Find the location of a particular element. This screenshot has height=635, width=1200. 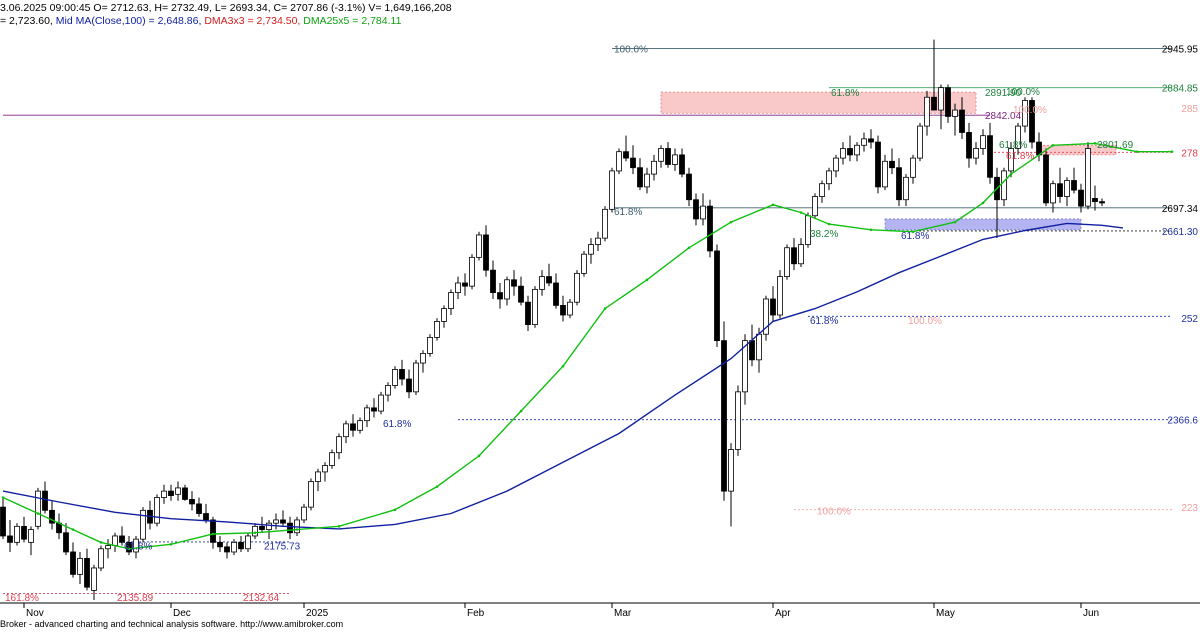

x-tick-label-3: Feb is located at coordinates (476, 613).